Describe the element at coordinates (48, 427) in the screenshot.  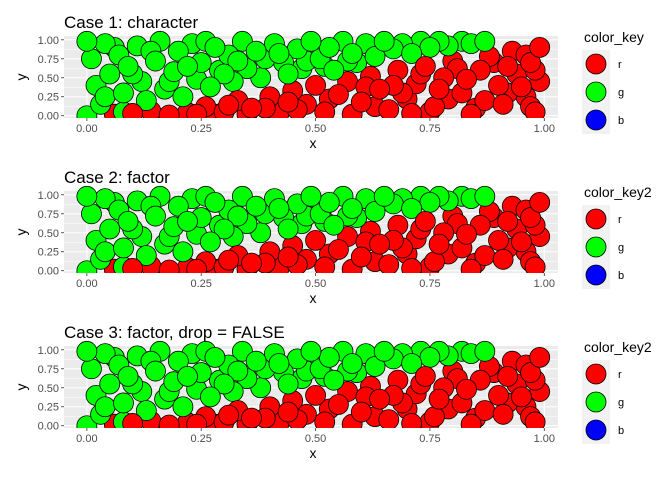
I see `y-tick-label: 0.00` at that location.